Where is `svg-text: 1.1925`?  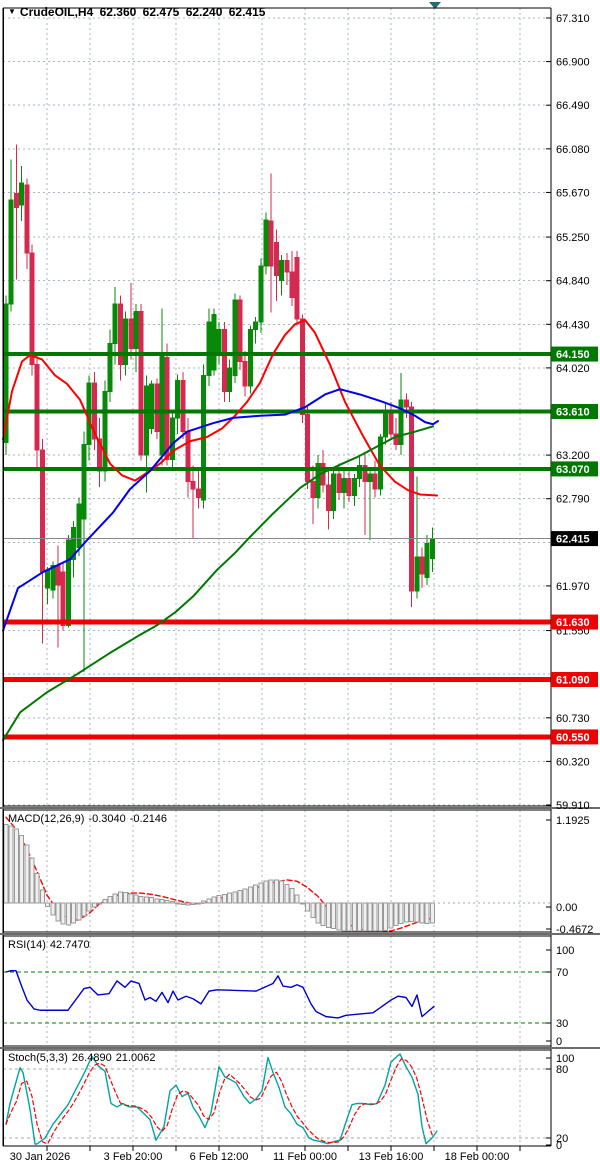 svg-text: 1.1925 is located at coordinates (573, 821).